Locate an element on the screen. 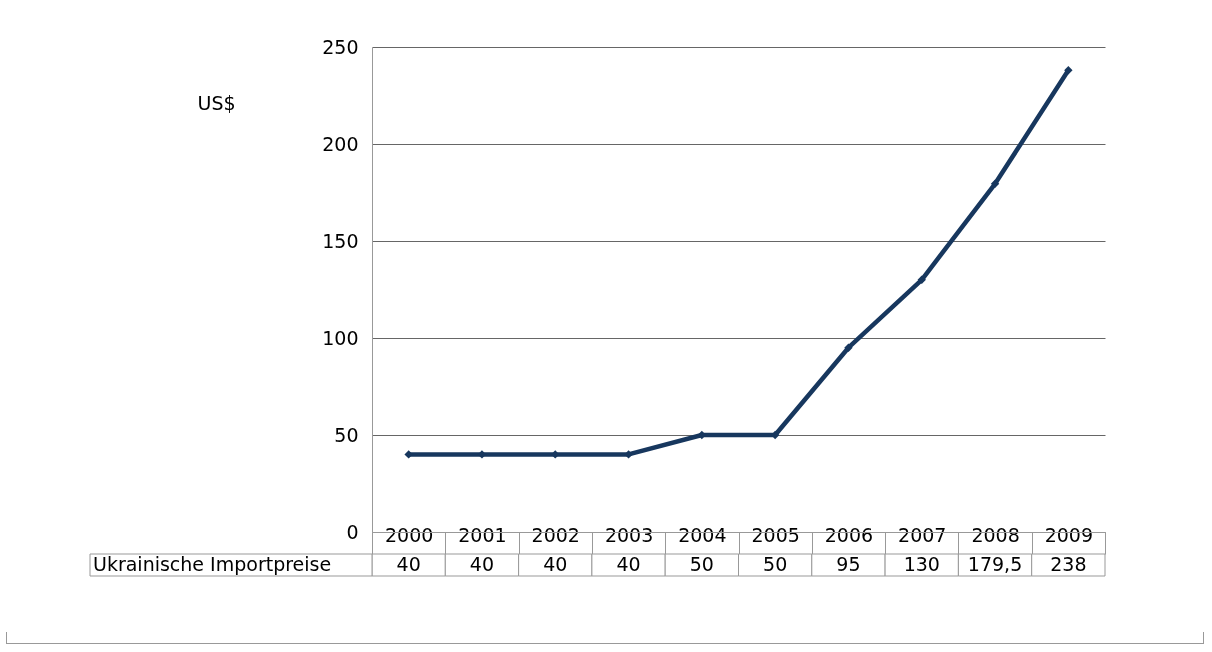  y-tick-label: 0 is located at coordinates (352, 531).